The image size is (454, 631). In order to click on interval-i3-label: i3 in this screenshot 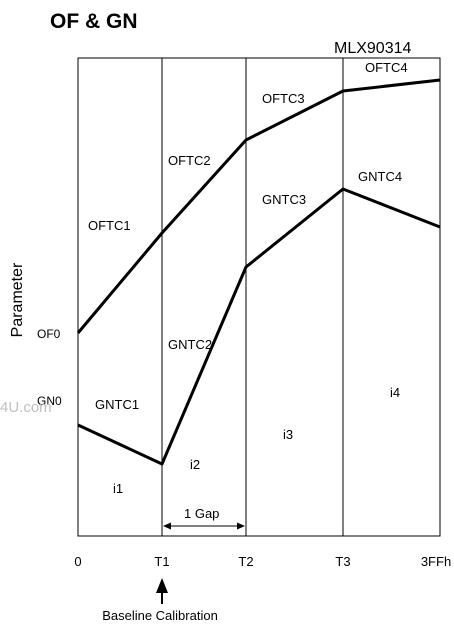, I will do `click(288, 434)`.